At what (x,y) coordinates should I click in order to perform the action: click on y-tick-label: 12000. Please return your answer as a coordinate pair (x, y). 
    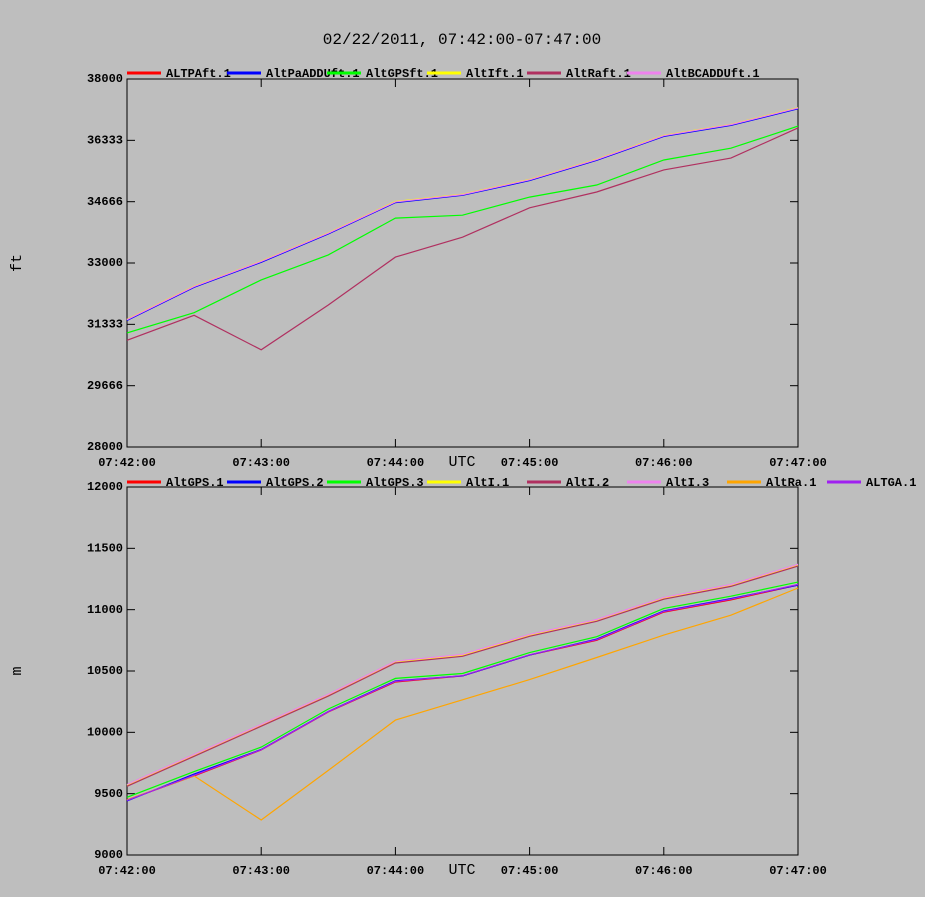
    Looking at the image, I should click on (105, 487).